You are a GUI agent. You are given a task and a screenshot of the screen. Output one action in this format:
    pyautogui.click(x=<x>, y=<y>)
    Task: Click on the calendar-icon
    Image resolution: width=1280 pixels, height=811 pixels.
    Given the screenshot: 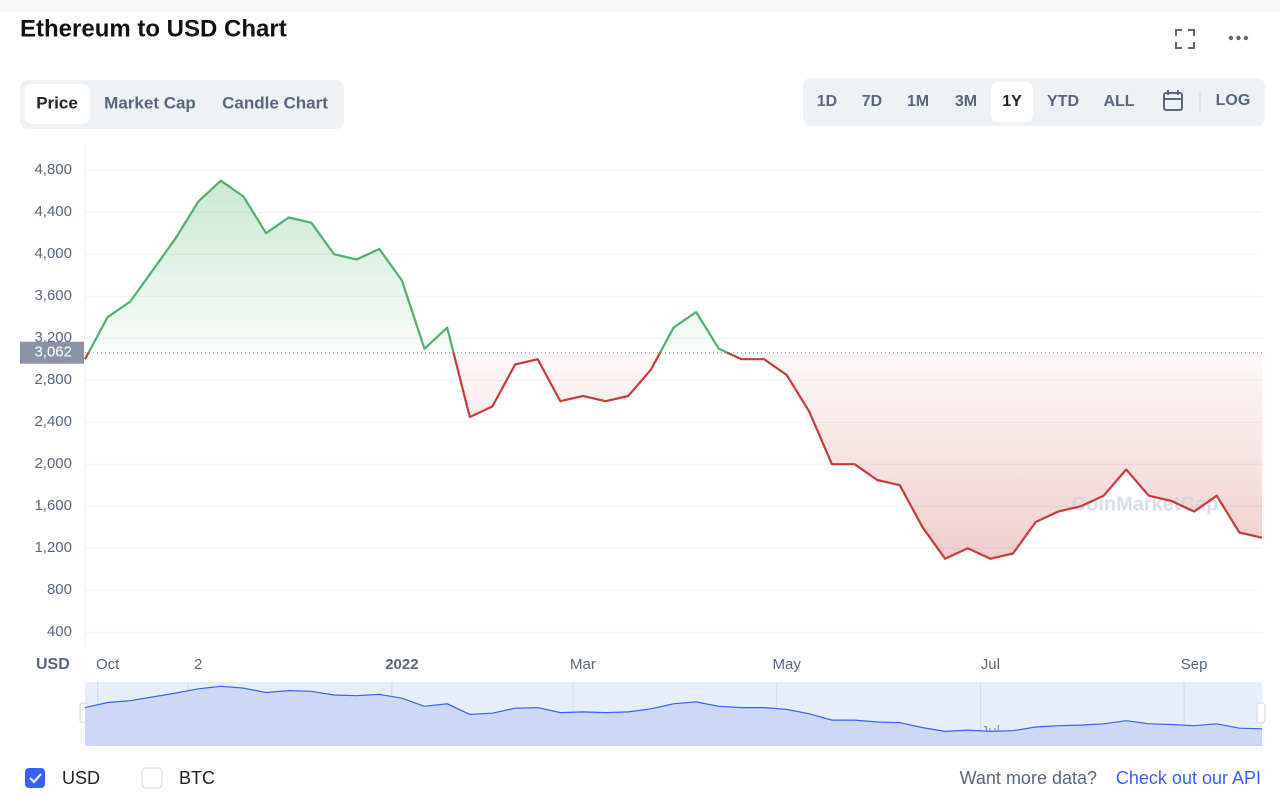 What is the action you would take?
    pyautogui.click(x=1173, y=100)
    